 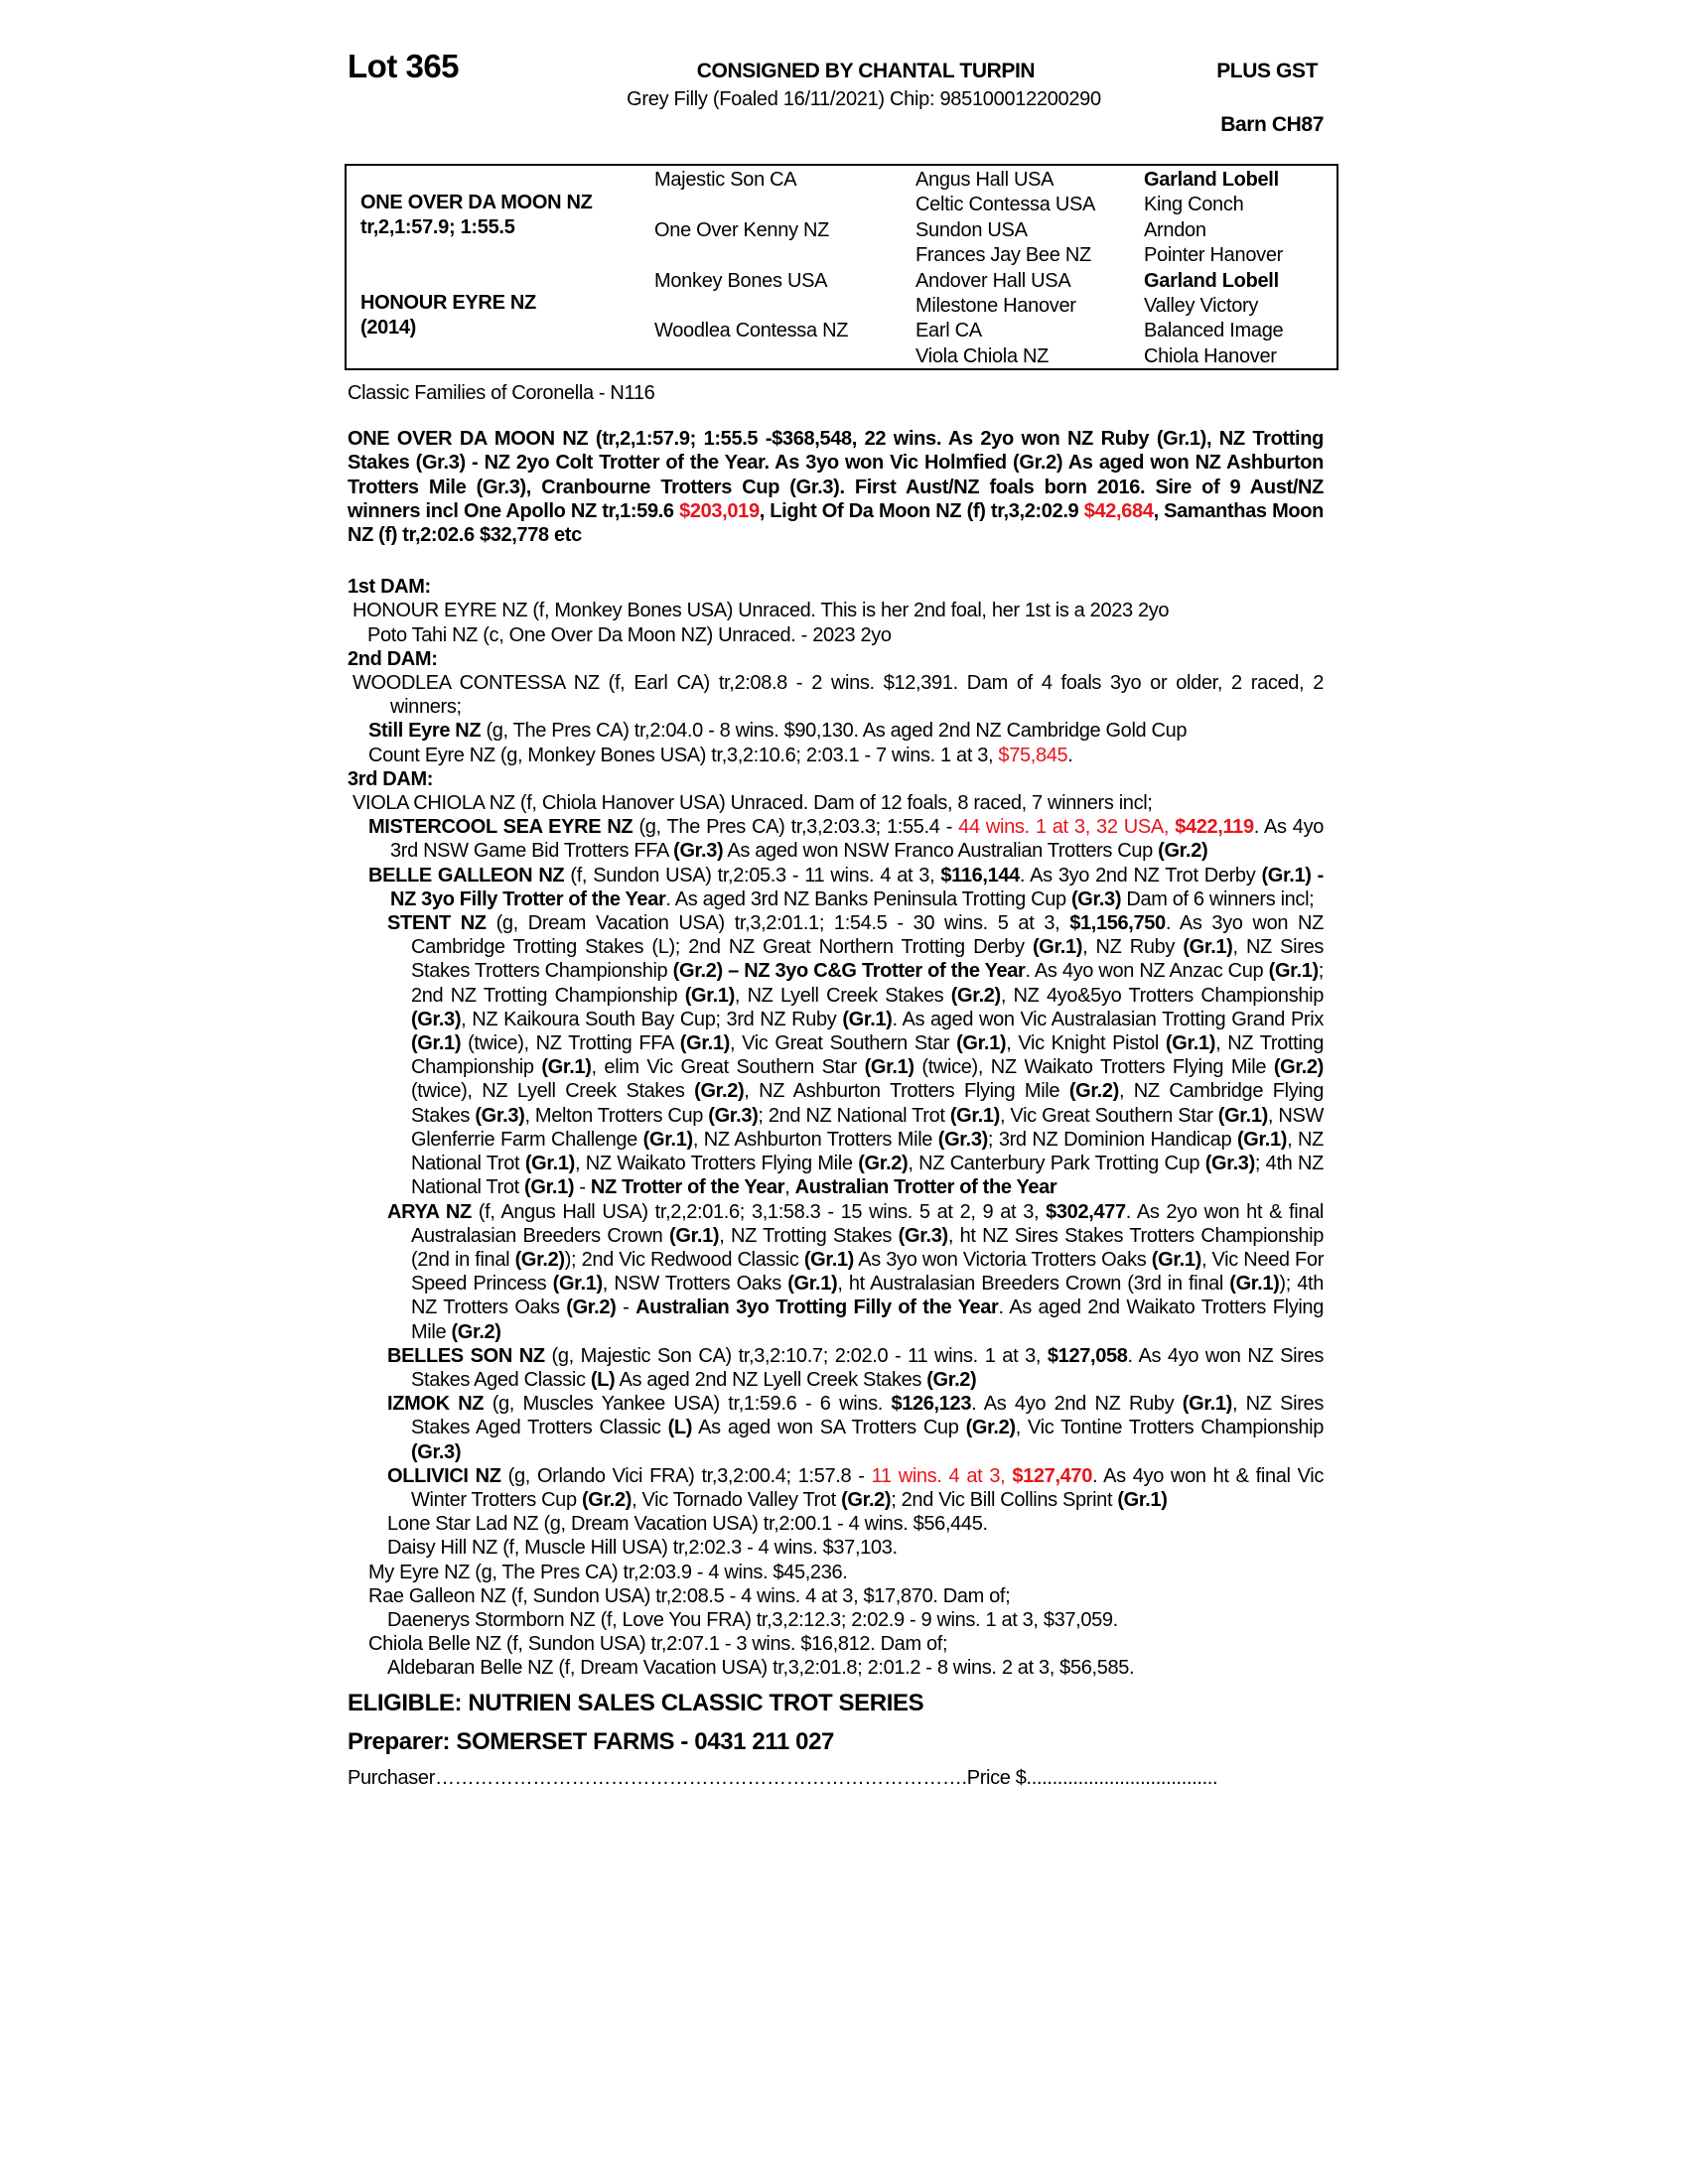 I want to click on pedigree-gen4-cell: Pointer Hanover, so click(x=1214, y=255).